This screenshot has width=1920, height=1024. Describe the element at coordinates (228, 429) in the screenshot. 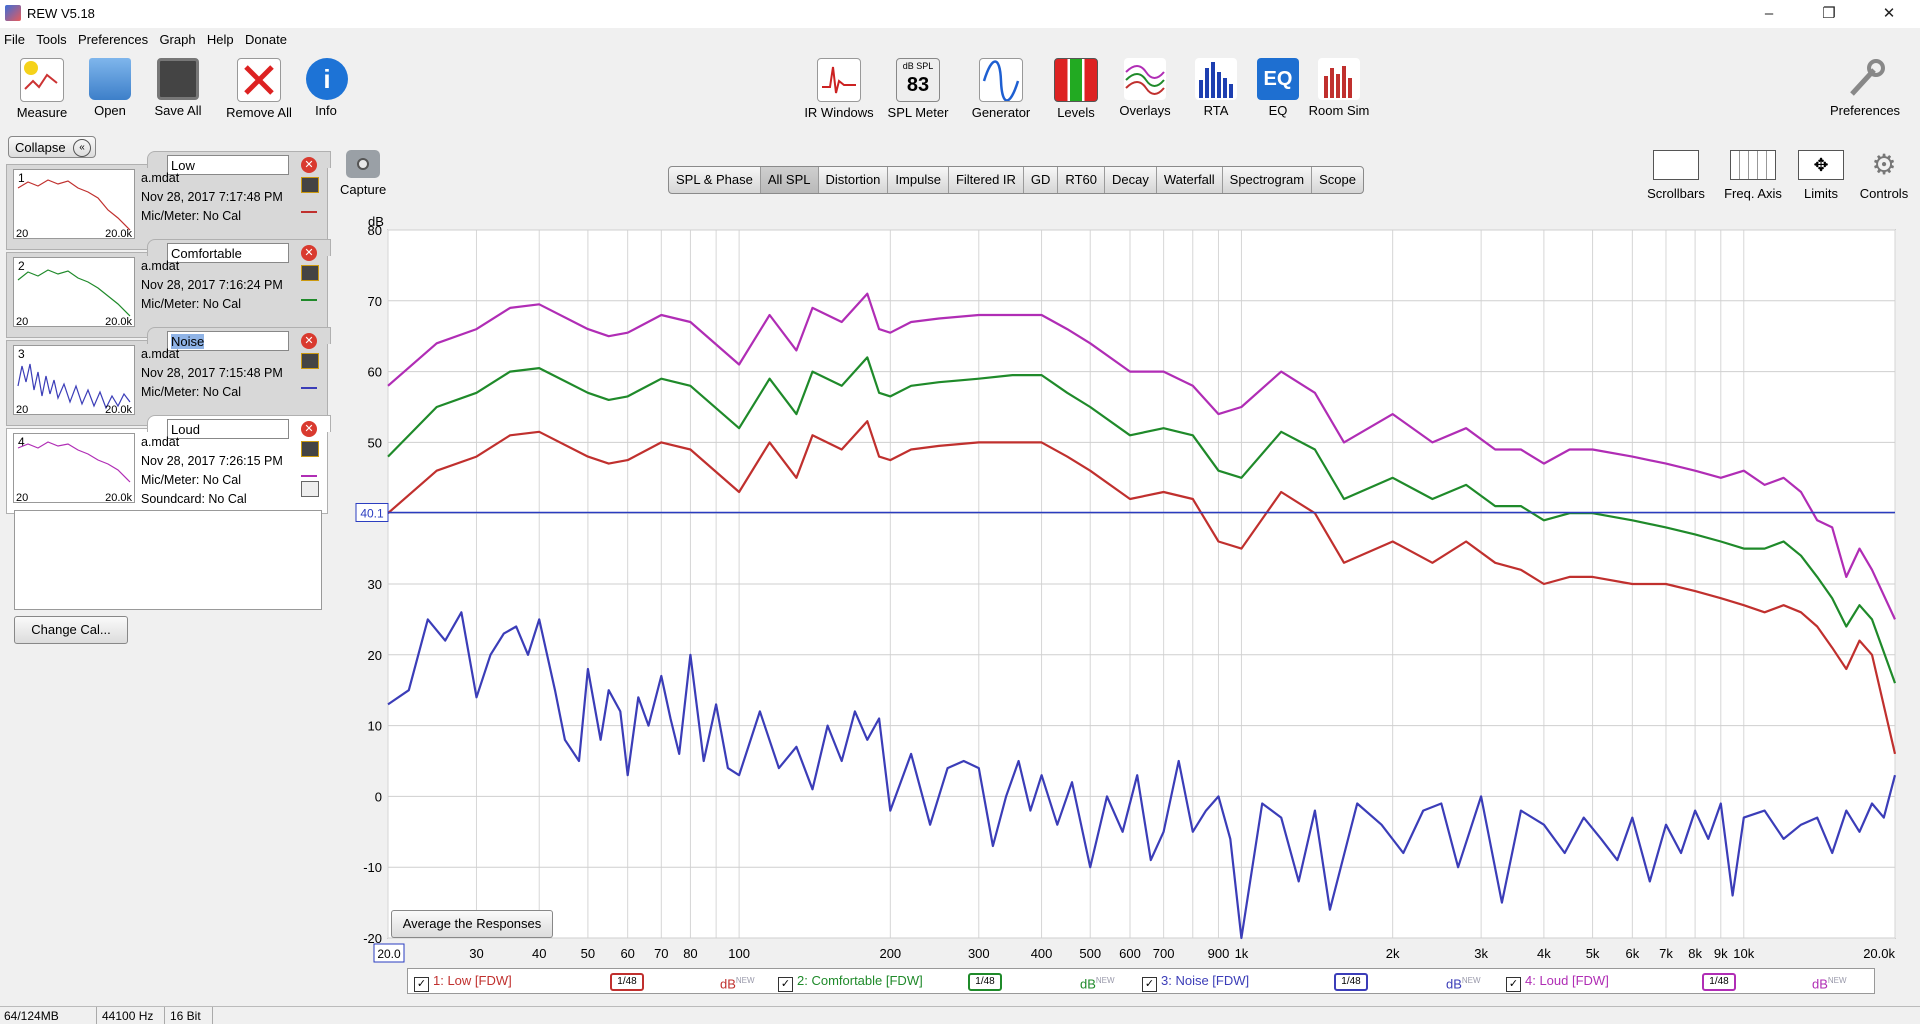

I see `measurement-name-field: Loud` at that location.